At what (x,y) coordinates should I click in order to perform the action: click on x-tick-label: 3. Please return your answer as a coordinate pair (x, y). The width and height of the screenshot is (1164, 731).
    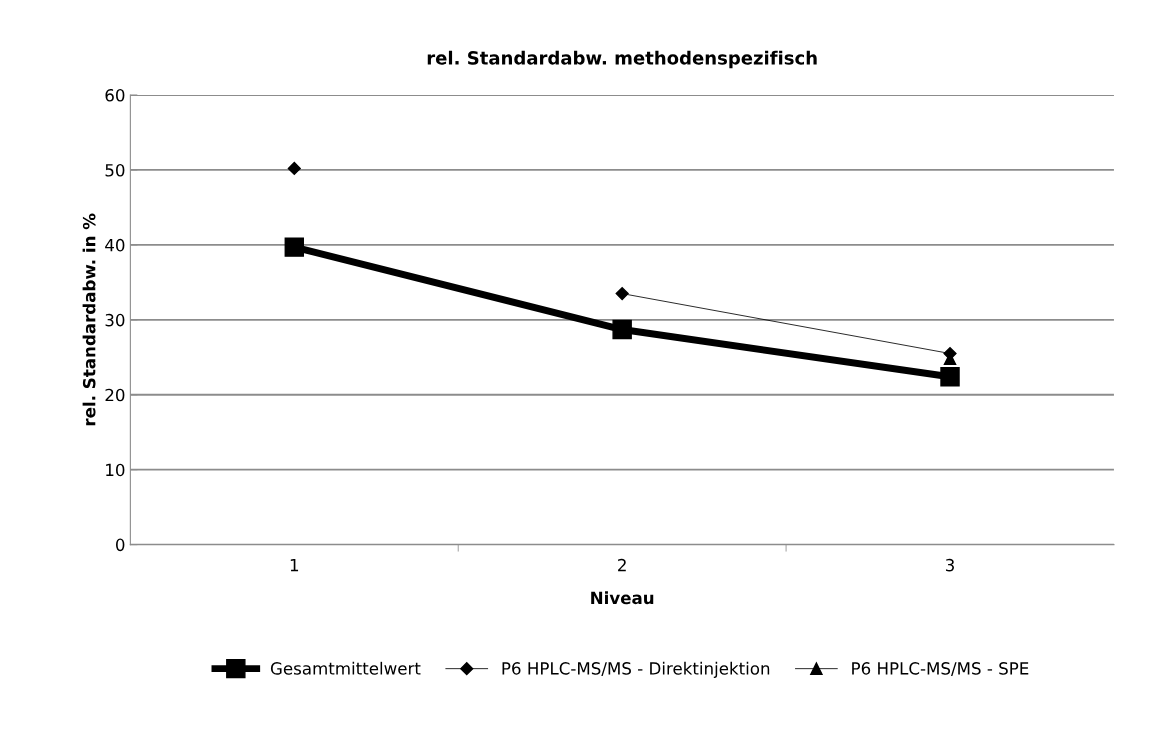
    Looking at the image, I should click on (949, 565).